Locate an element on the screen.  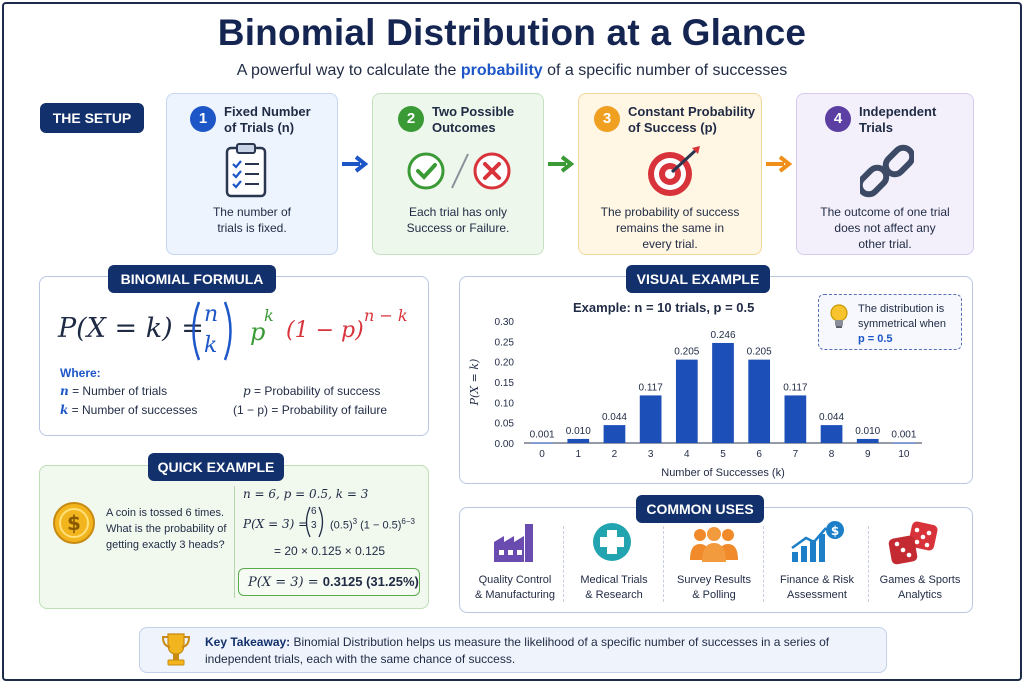
visual-example-caption: Example: n = 10 trials, p = 0.5 is located at coordinates (663, 307).